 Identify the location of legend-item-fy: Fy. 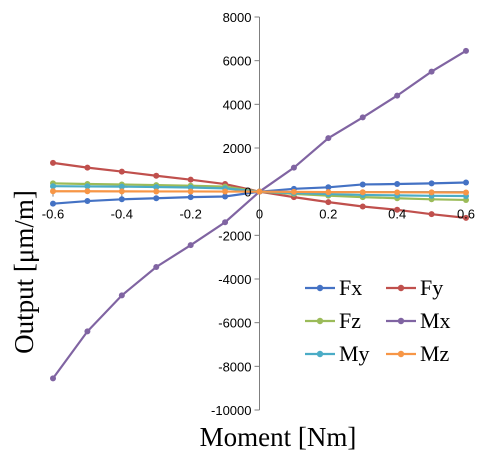
(414, 287).